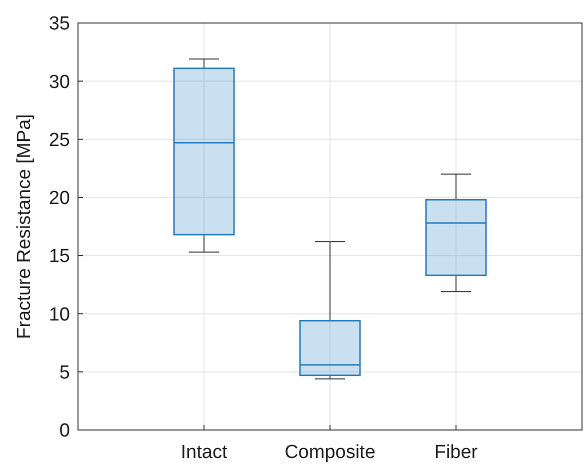  I want to click on y-tick-label: 10, so click(59, 315).